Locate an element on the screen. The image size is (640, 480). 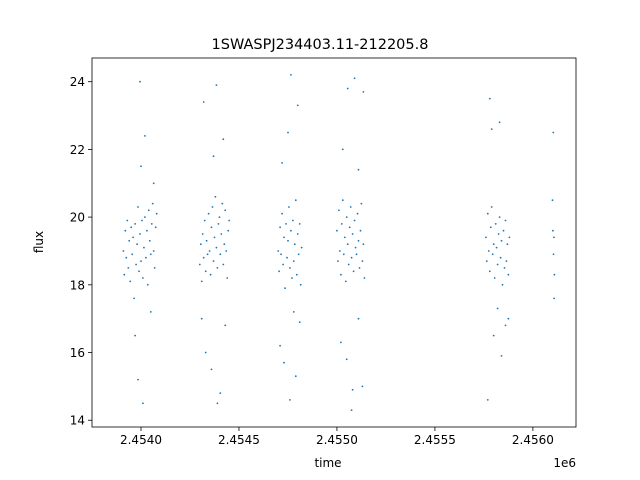
x-axis-ticks: 2.4540 2.4545 2.4550 2.4555 2.4560 is located at coordinates (337, 437).